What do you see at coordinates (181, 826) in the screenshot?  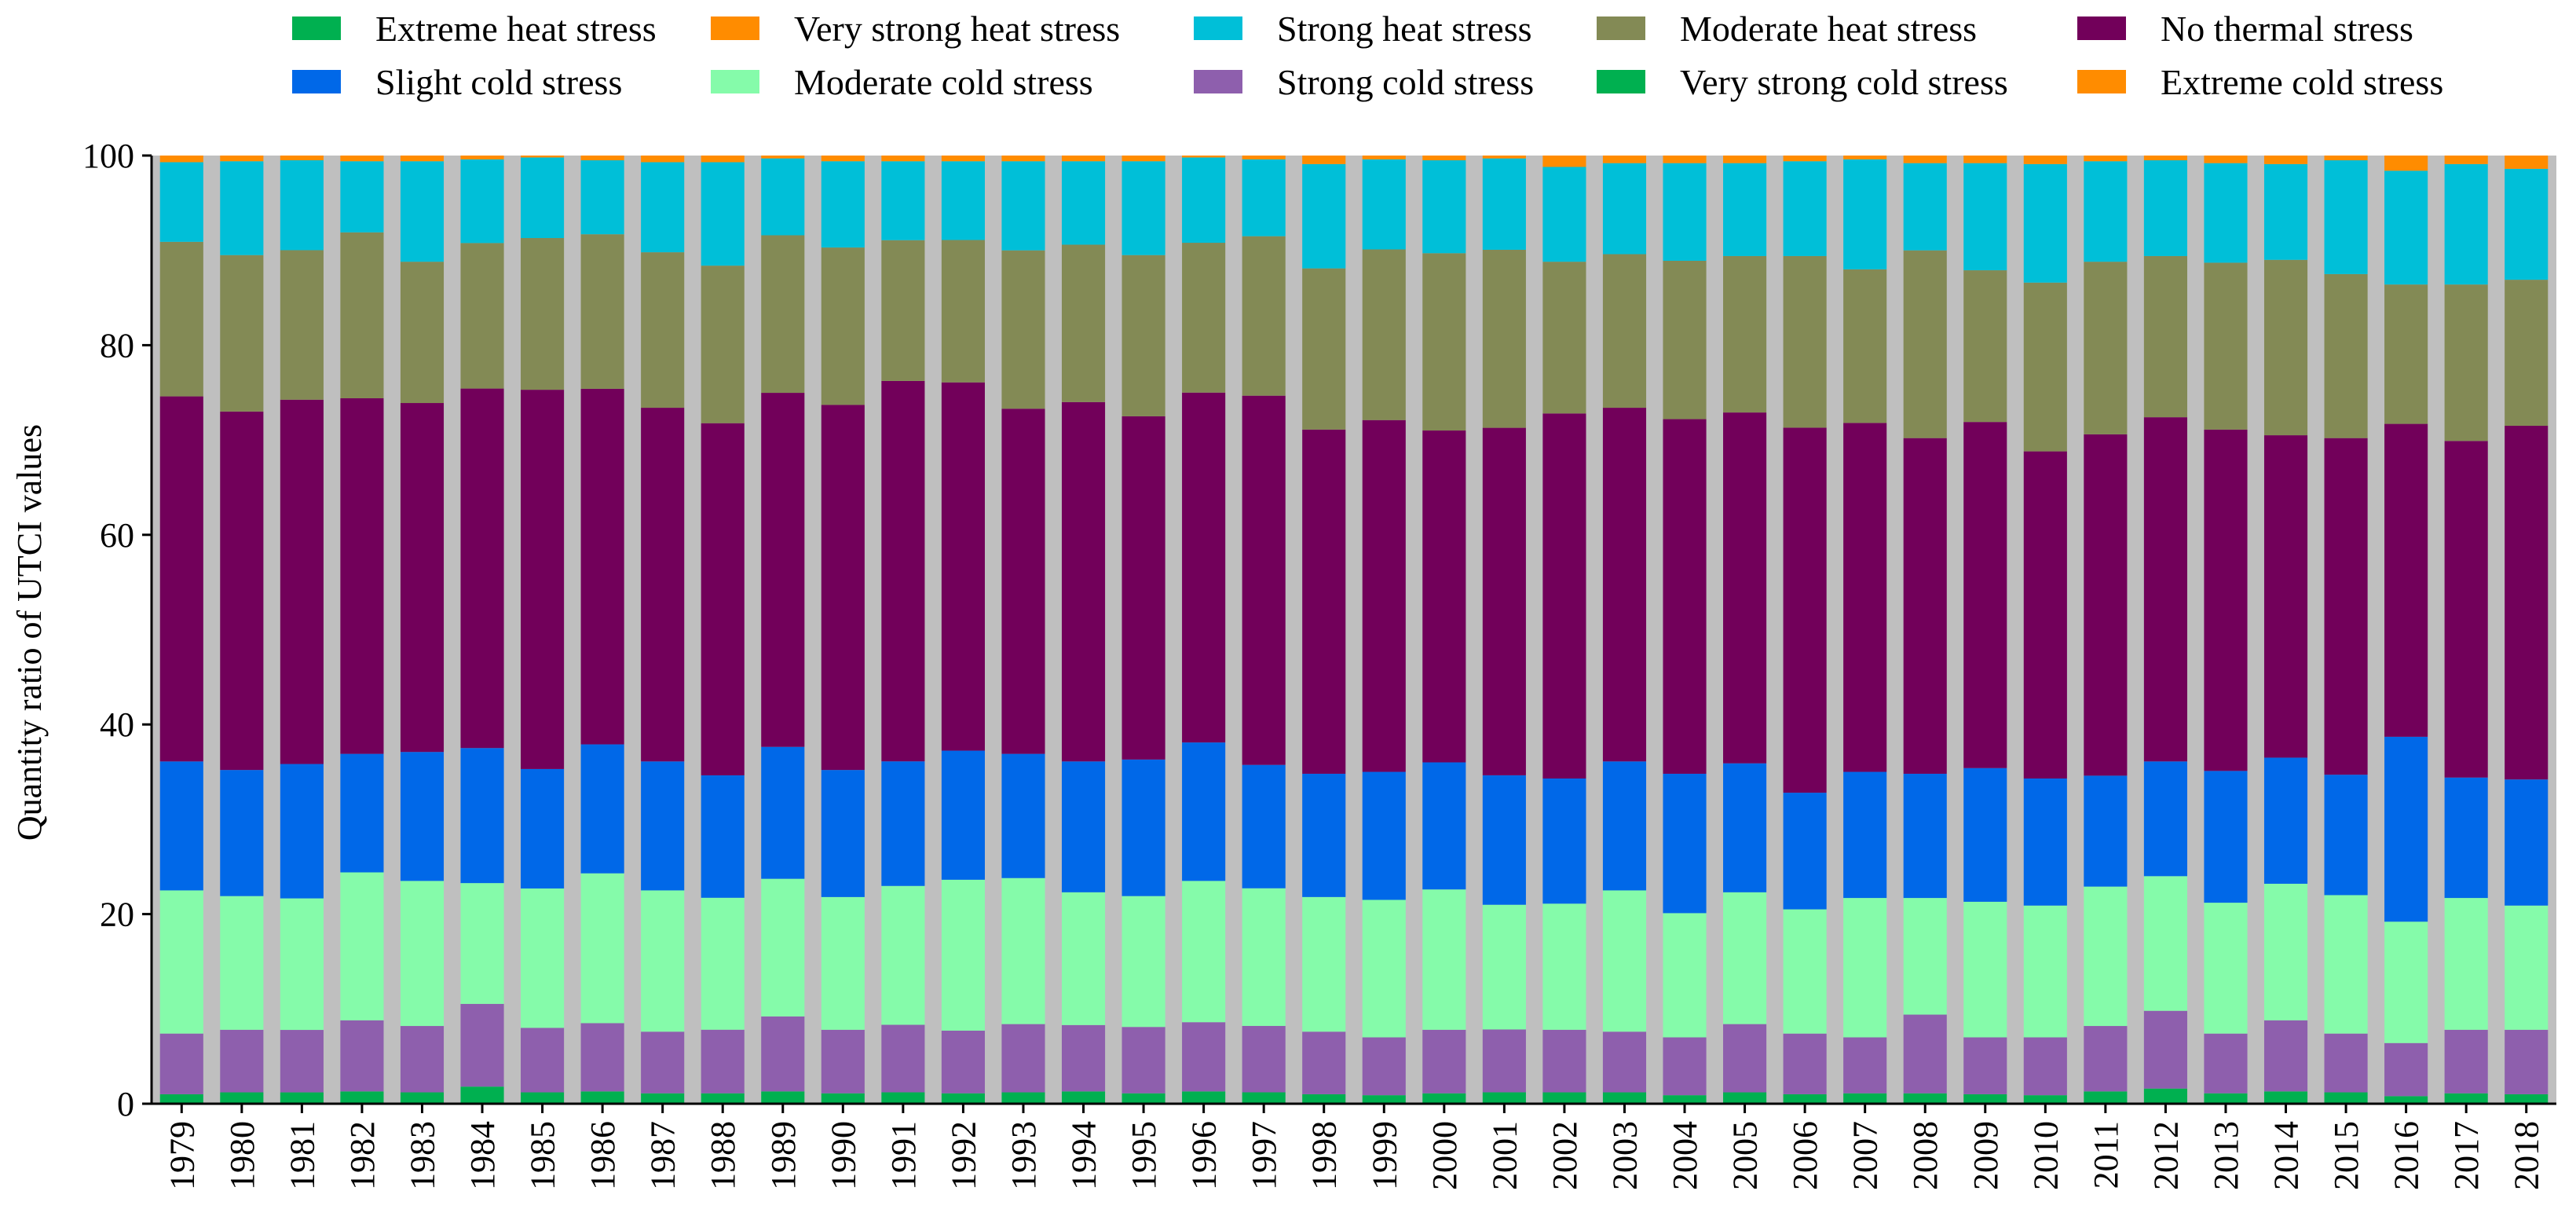 I see `bar-segment-1979-slight-cold-stress` at bounding box center [181, 826].